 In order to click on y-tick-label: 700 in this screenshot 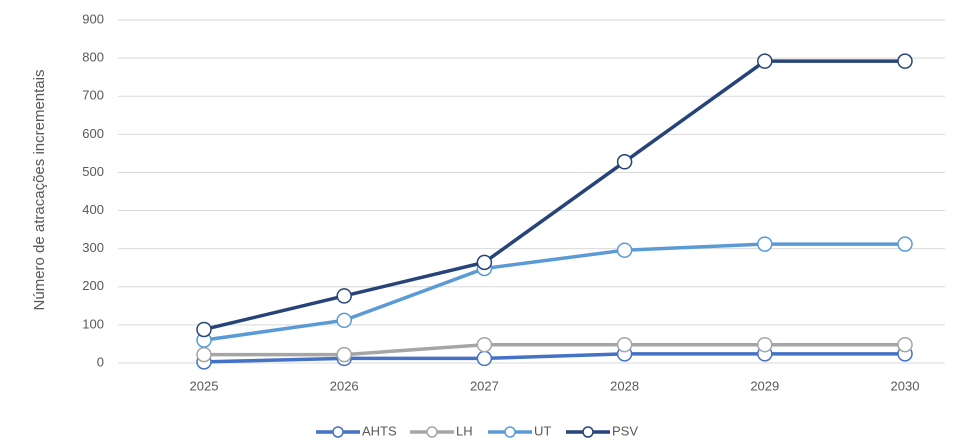, I will do `click(93, 95)`.